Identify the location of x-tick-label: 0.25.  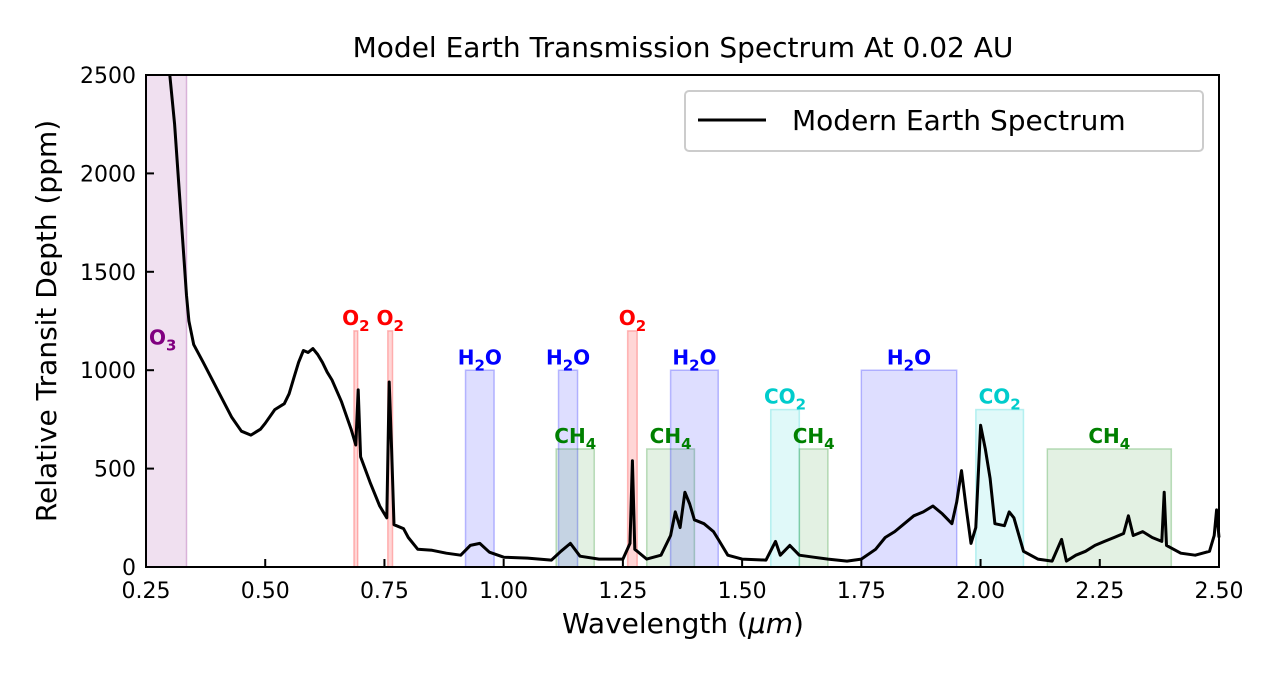
(146, 591).